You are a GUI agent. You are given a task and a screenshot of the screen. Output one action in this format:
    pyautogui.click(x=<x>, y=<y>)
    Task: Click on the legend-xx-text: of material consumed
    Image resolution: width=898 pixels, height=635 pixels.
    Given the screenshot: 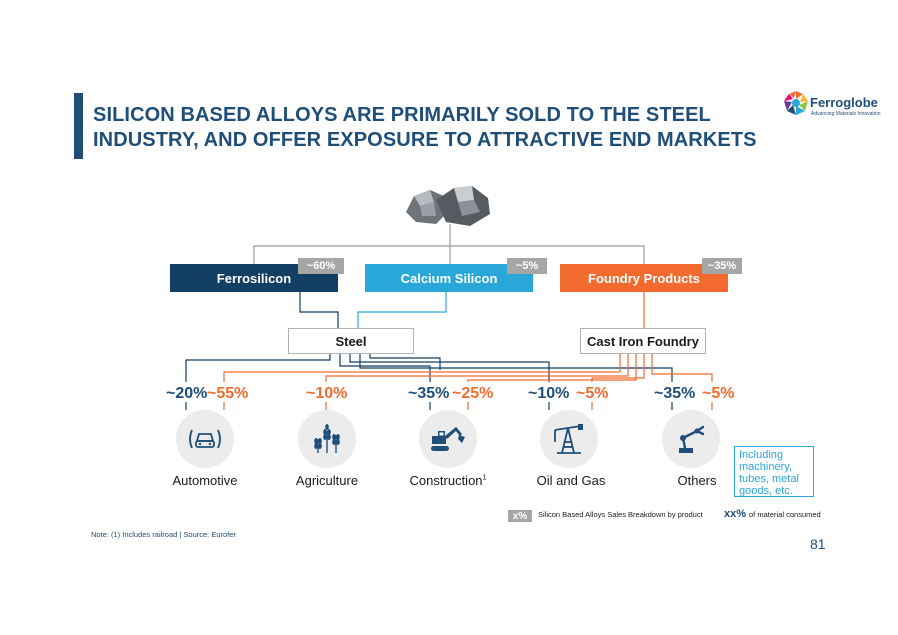 What is the action you would take?
    pyautogui.click(x=785, y=514)
    